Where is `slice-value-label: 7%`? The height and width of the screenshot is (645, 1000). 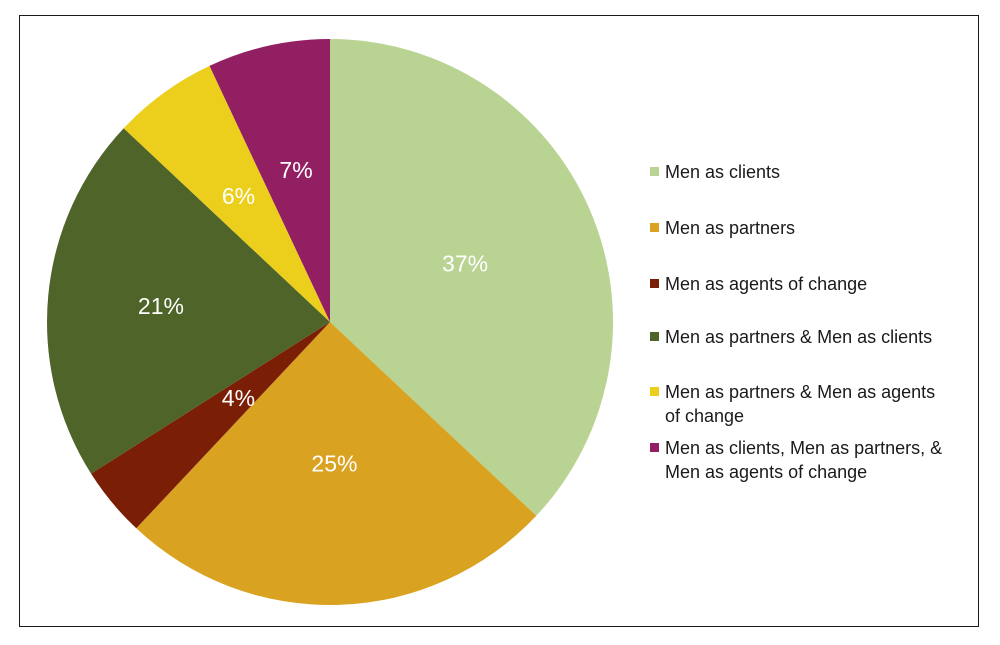 slice-value-label: 7% is located at coordinates (295, 170).